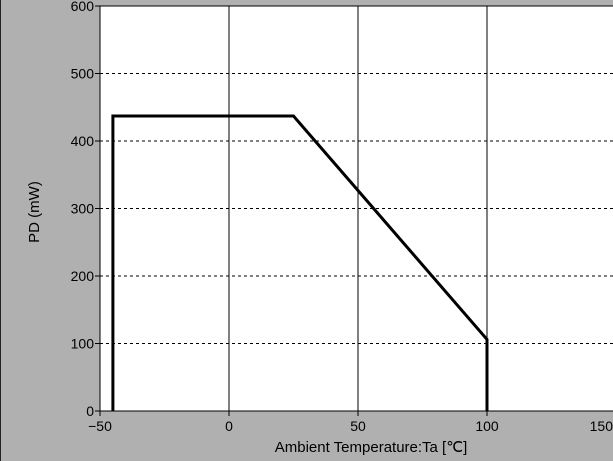 The image size is (613, 461). Describe the element at coordinates (83, 276) in the screenshot. I see `y-tick-label: 200` at that location.